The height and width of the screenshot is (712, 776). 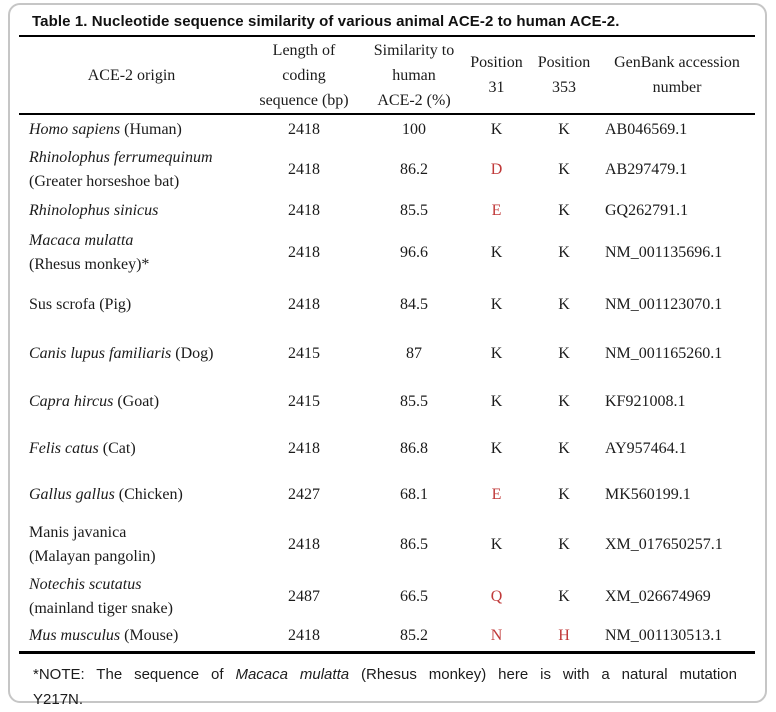 What do you see at coordinates (646, 448) in the screenshot?
I see `cell-accession: AY957464.1` at bounding box center [646, 448].